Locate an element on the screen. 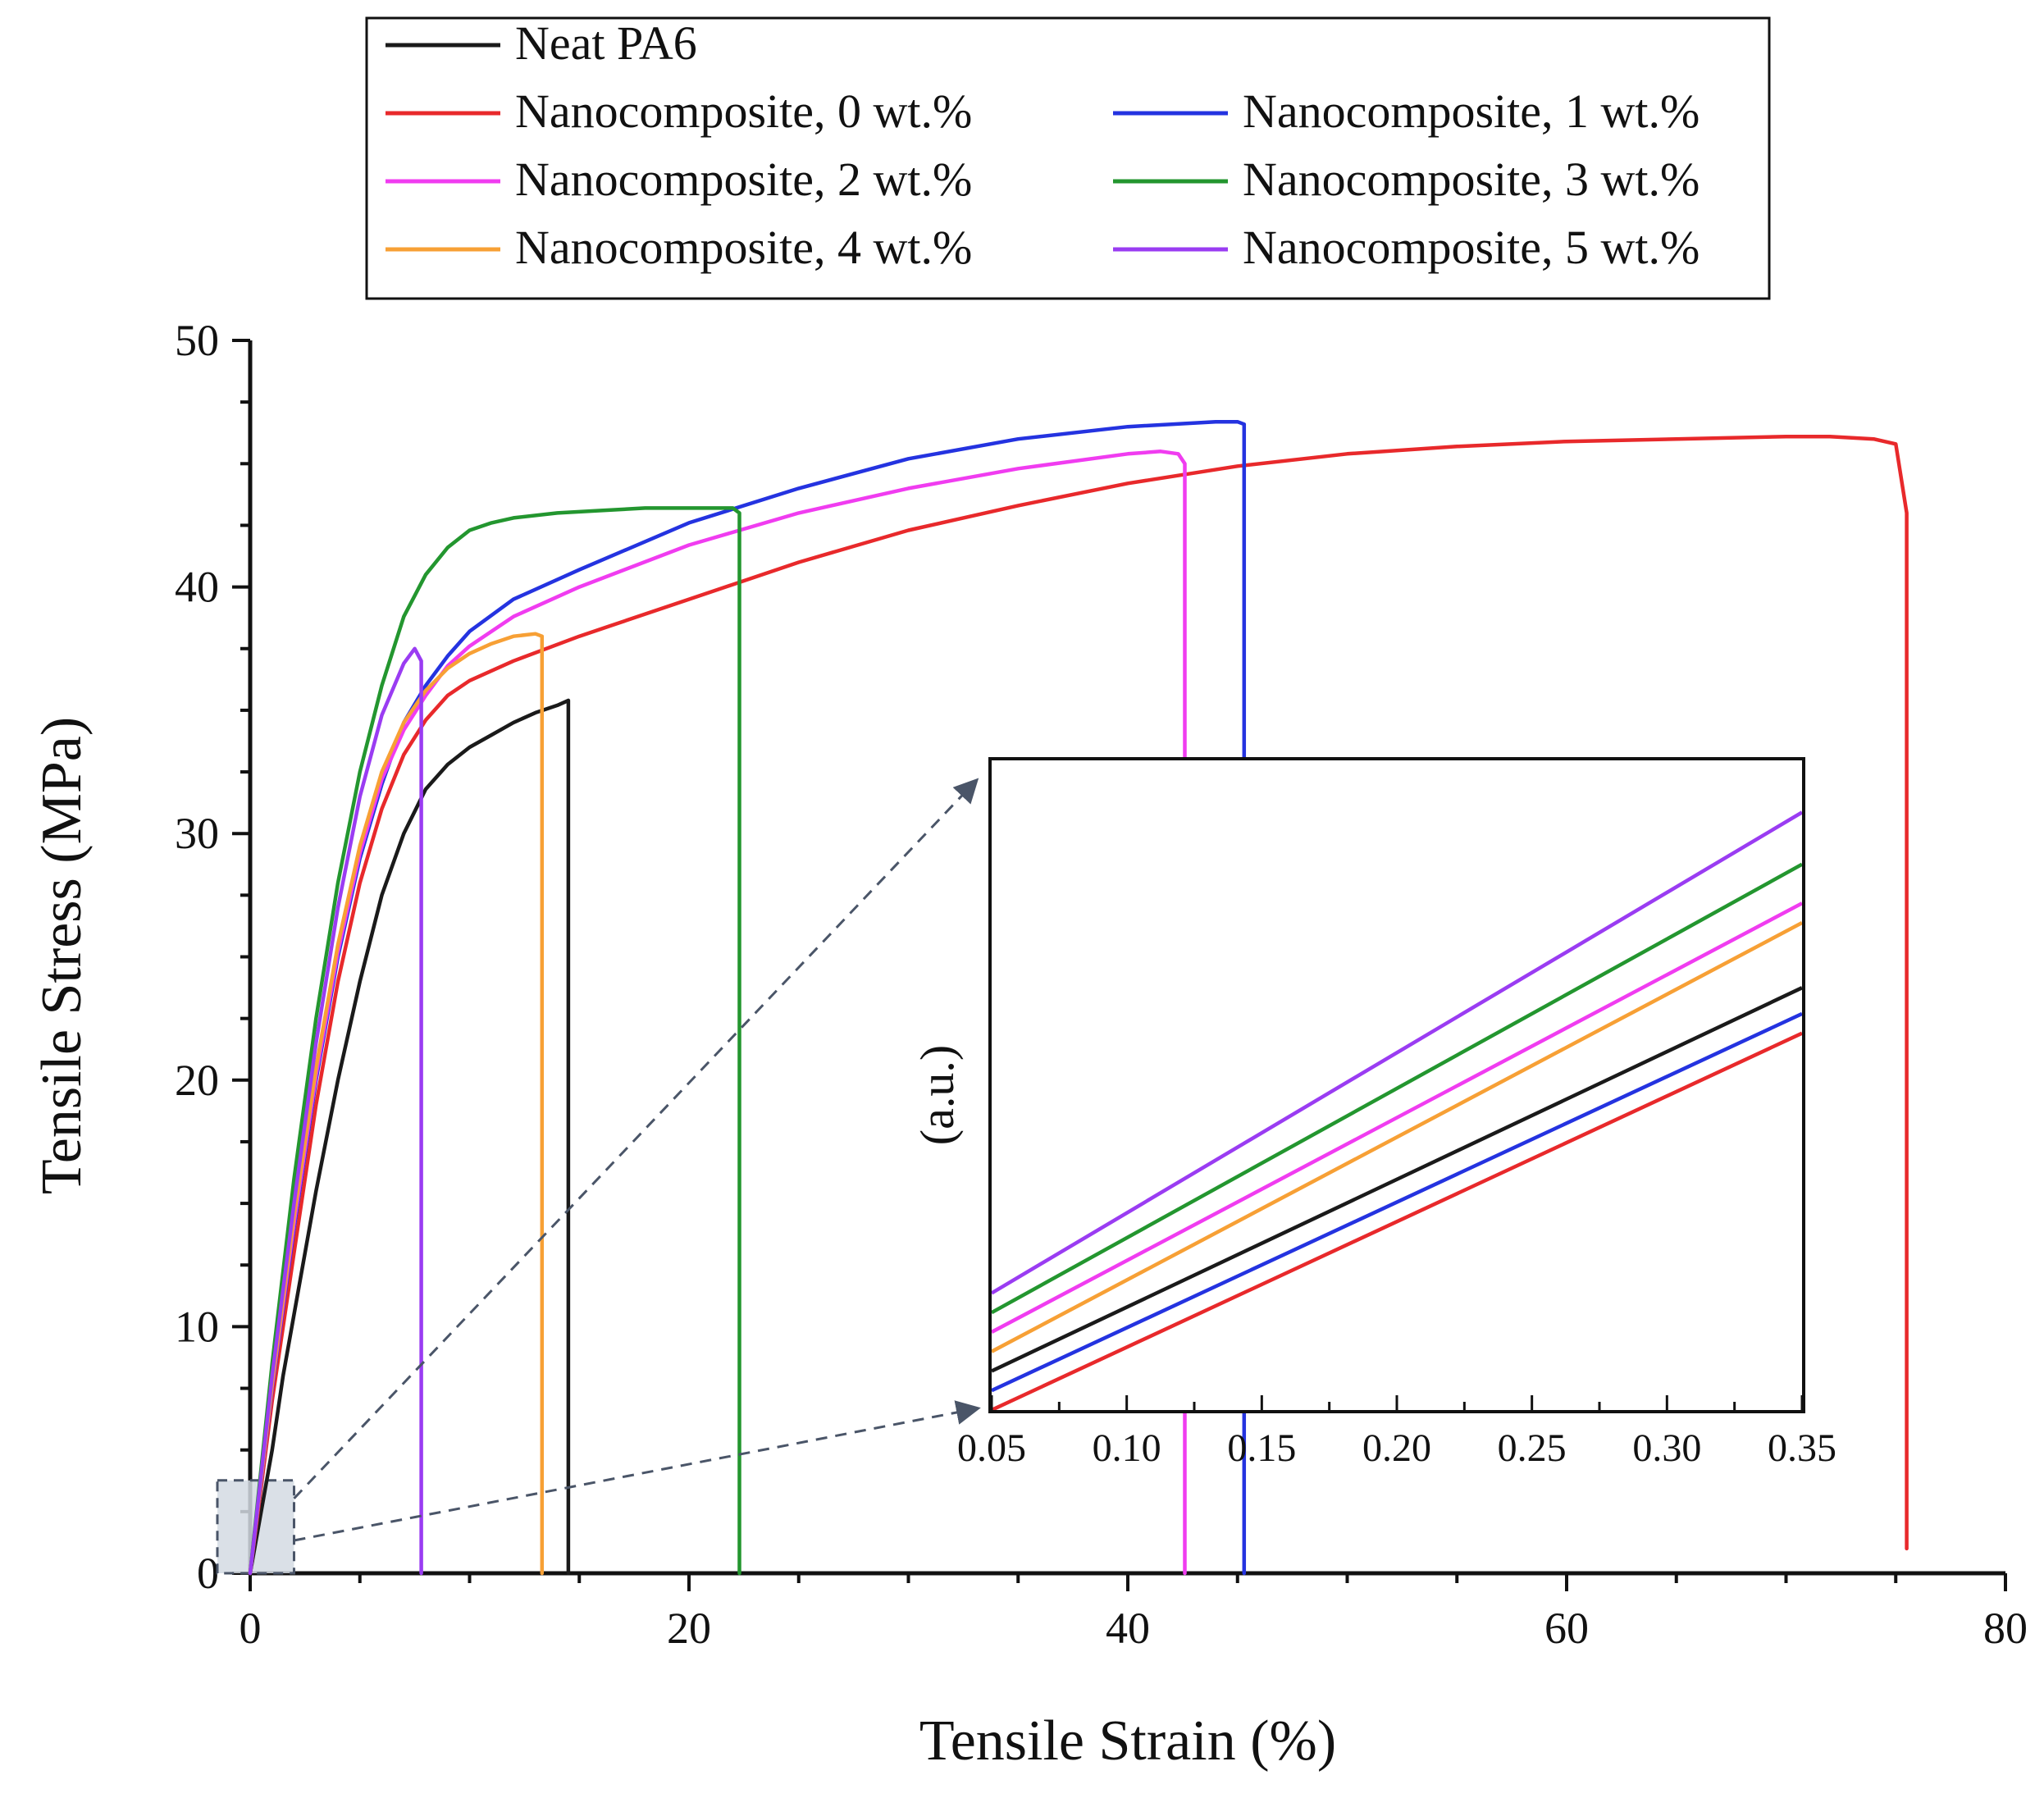 The width and height of the screenshot is (2044, 1798). inset-y-axis-title: (a.u.) is located at coordinates (937, 1095).